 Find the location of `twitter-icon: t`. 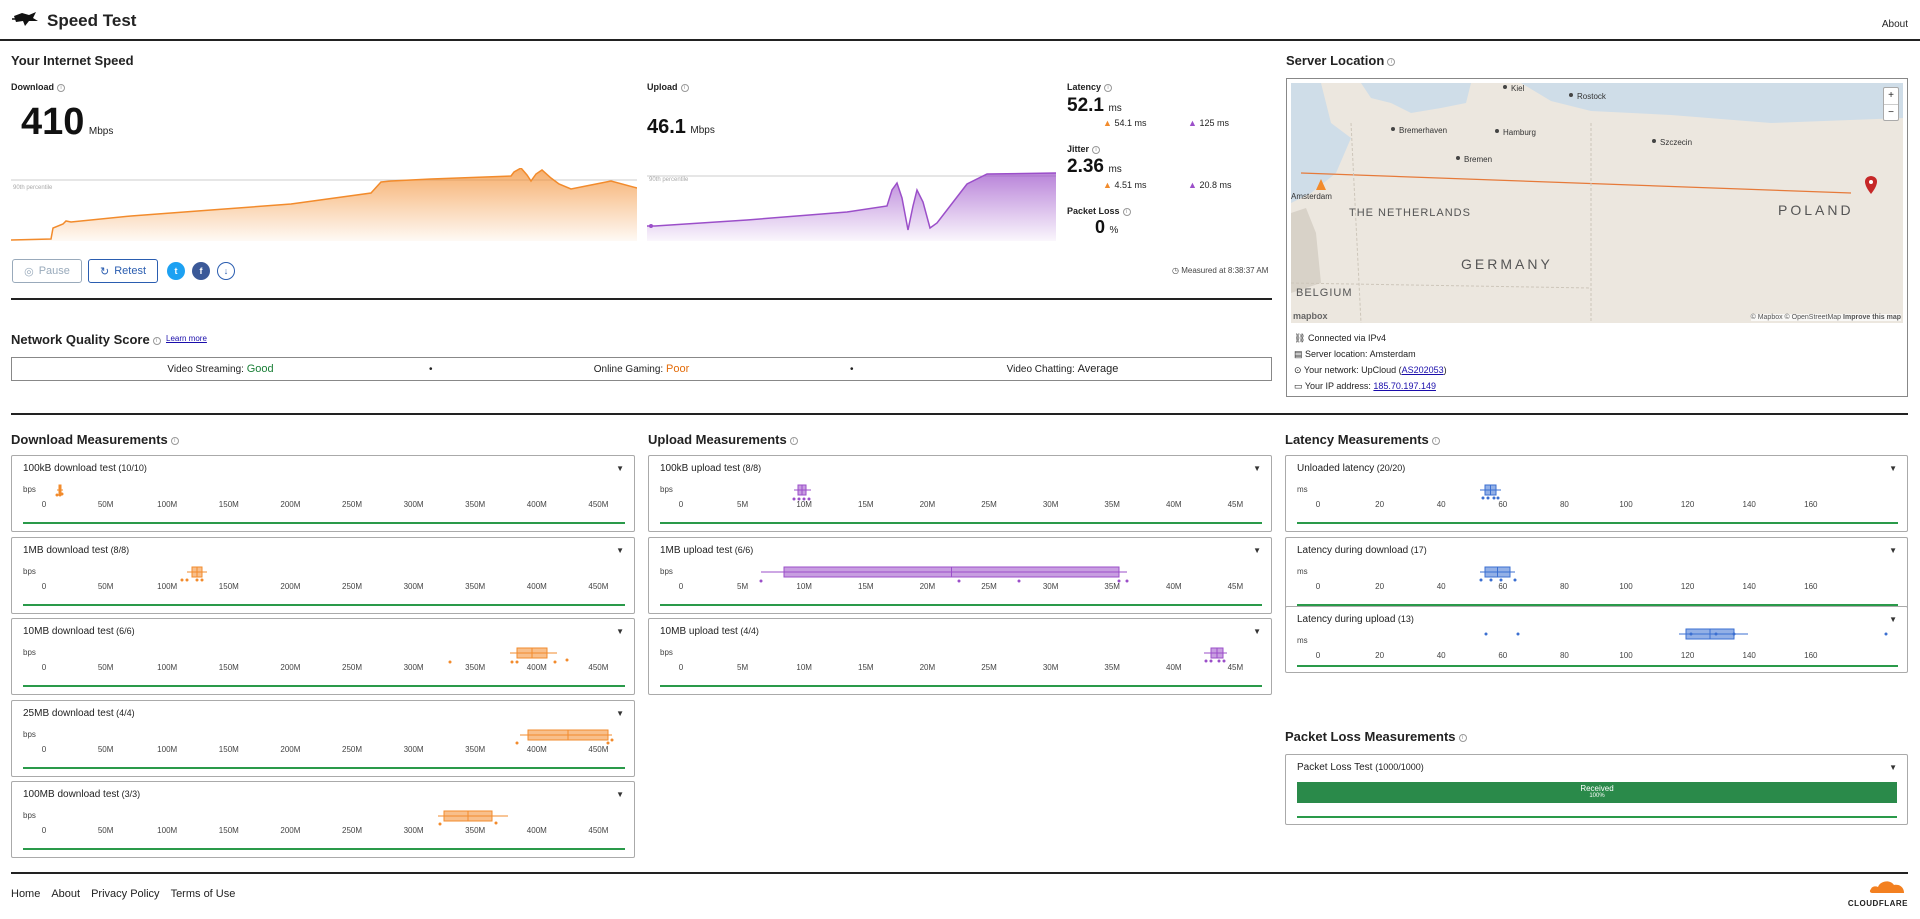

twitter-icon: t is located at coordinates (176, 271).